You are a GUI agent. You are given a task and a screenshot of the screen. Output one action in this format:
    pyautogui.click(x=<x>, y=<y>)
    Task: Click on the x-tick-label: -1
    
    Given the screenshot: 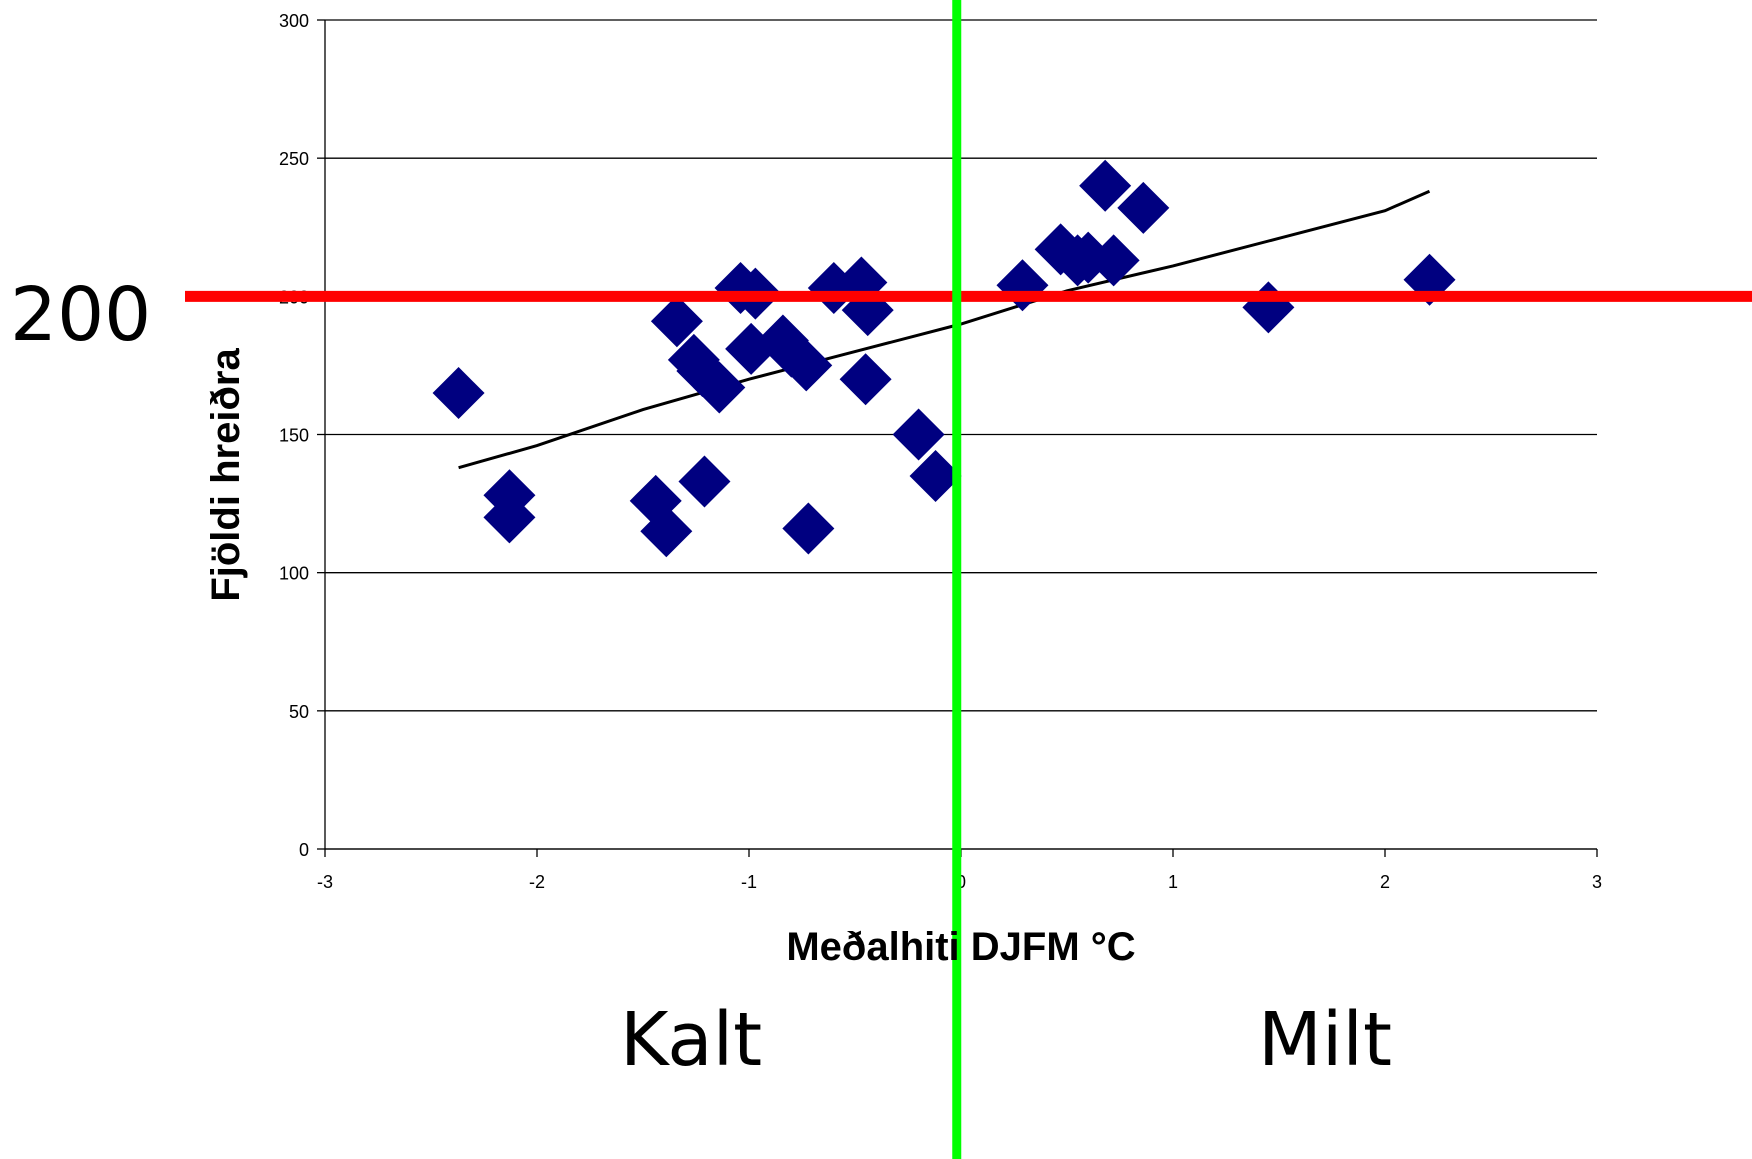 What is the action you would take?
    pyautogui.click(x=749, y=882)
    